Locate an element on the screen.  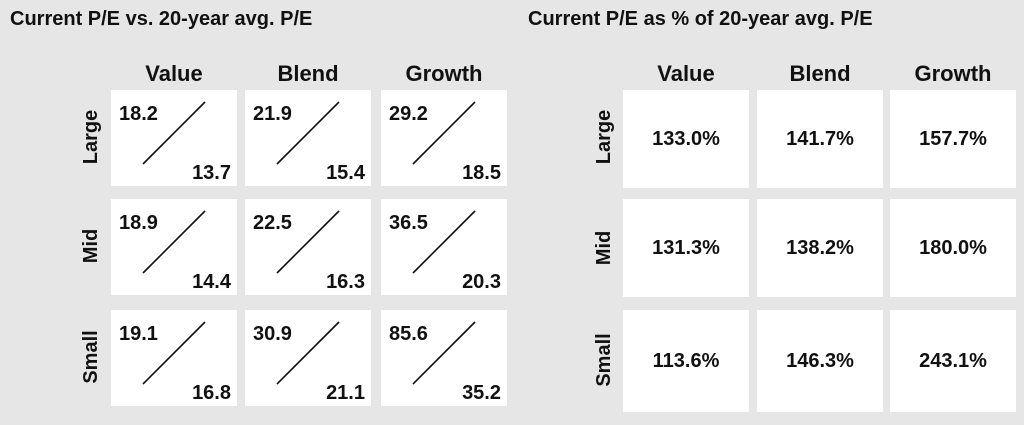
current-pe: 18.9 is located at coordinates (138, 223).